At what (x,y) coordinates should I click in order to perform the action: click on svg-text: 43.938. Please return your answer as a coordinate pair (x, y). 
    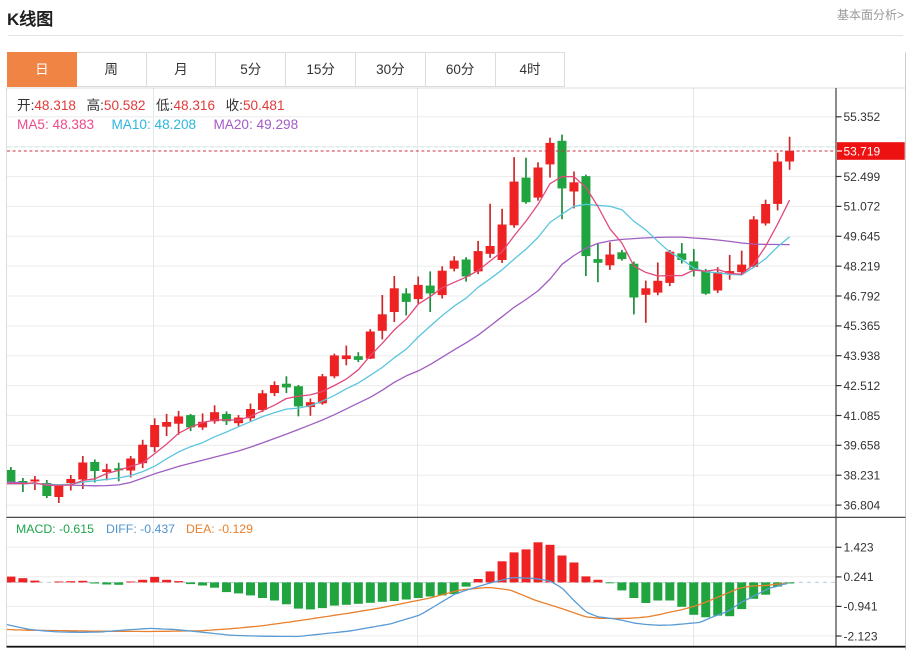
    Looking at the image, I should click on (862, 356).